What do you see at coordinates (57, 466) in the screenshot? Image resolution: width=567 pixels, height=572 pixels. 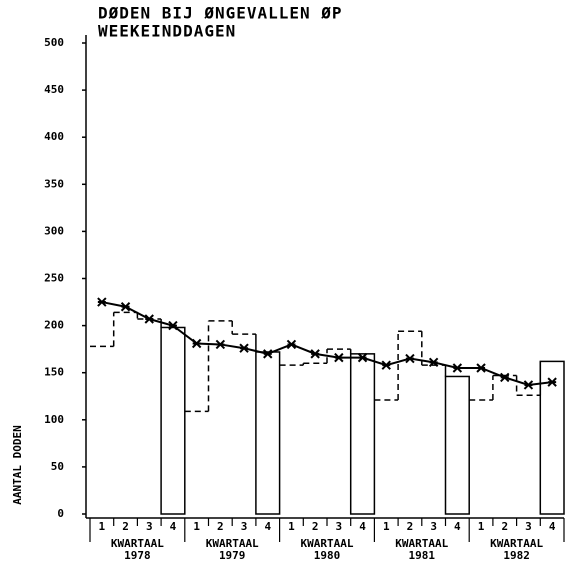 I see `y-tick-label: 50` at bounding box center [57, 466].